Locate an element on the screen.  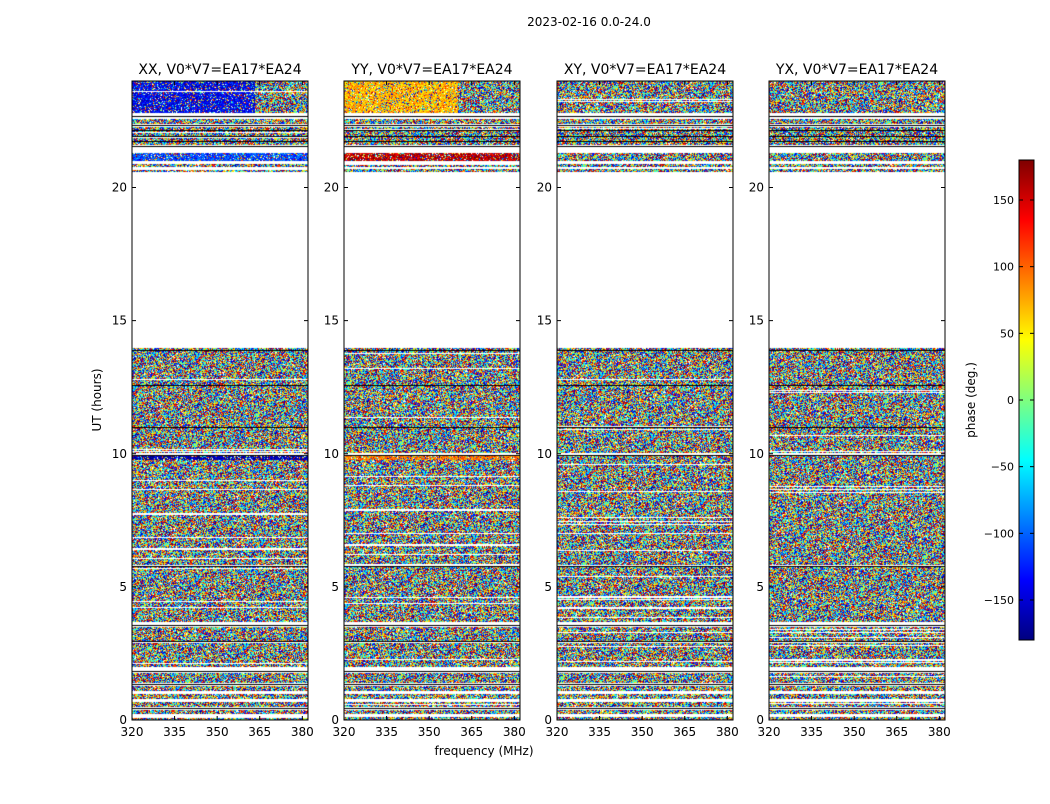
colorbar-tick-label: −50 is located at coordinates (1002, 467).